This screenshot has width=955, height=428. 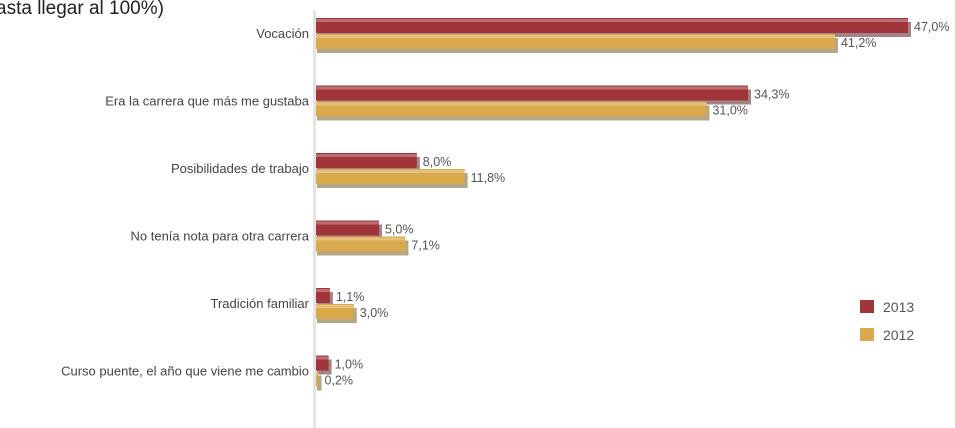 I want to click on legend-label: 2013, so click(x=898, y=307).